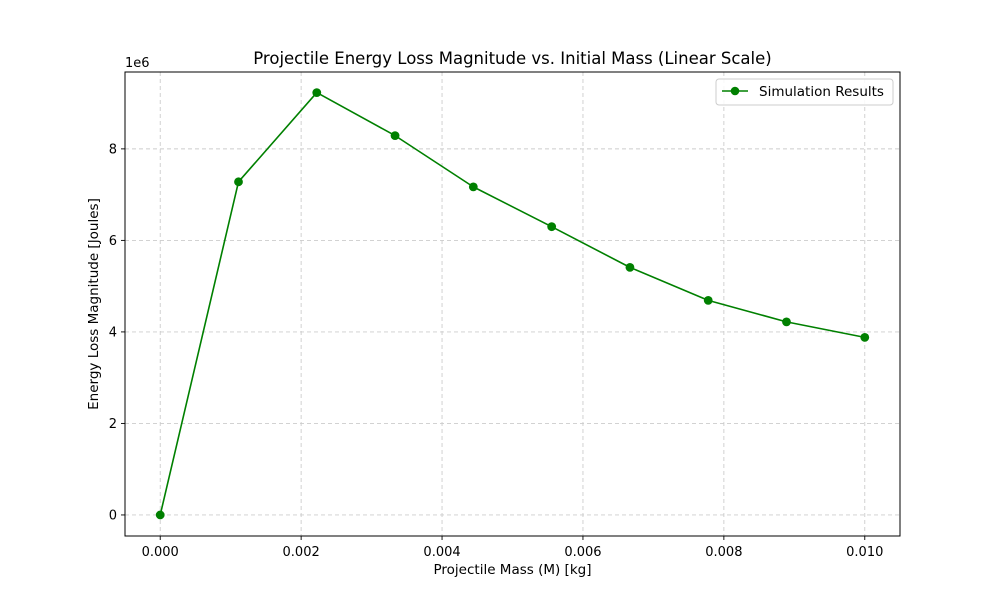 The image size is (1000, 600). I want to click on x-tick-label: 0.010, so click(864, 552).